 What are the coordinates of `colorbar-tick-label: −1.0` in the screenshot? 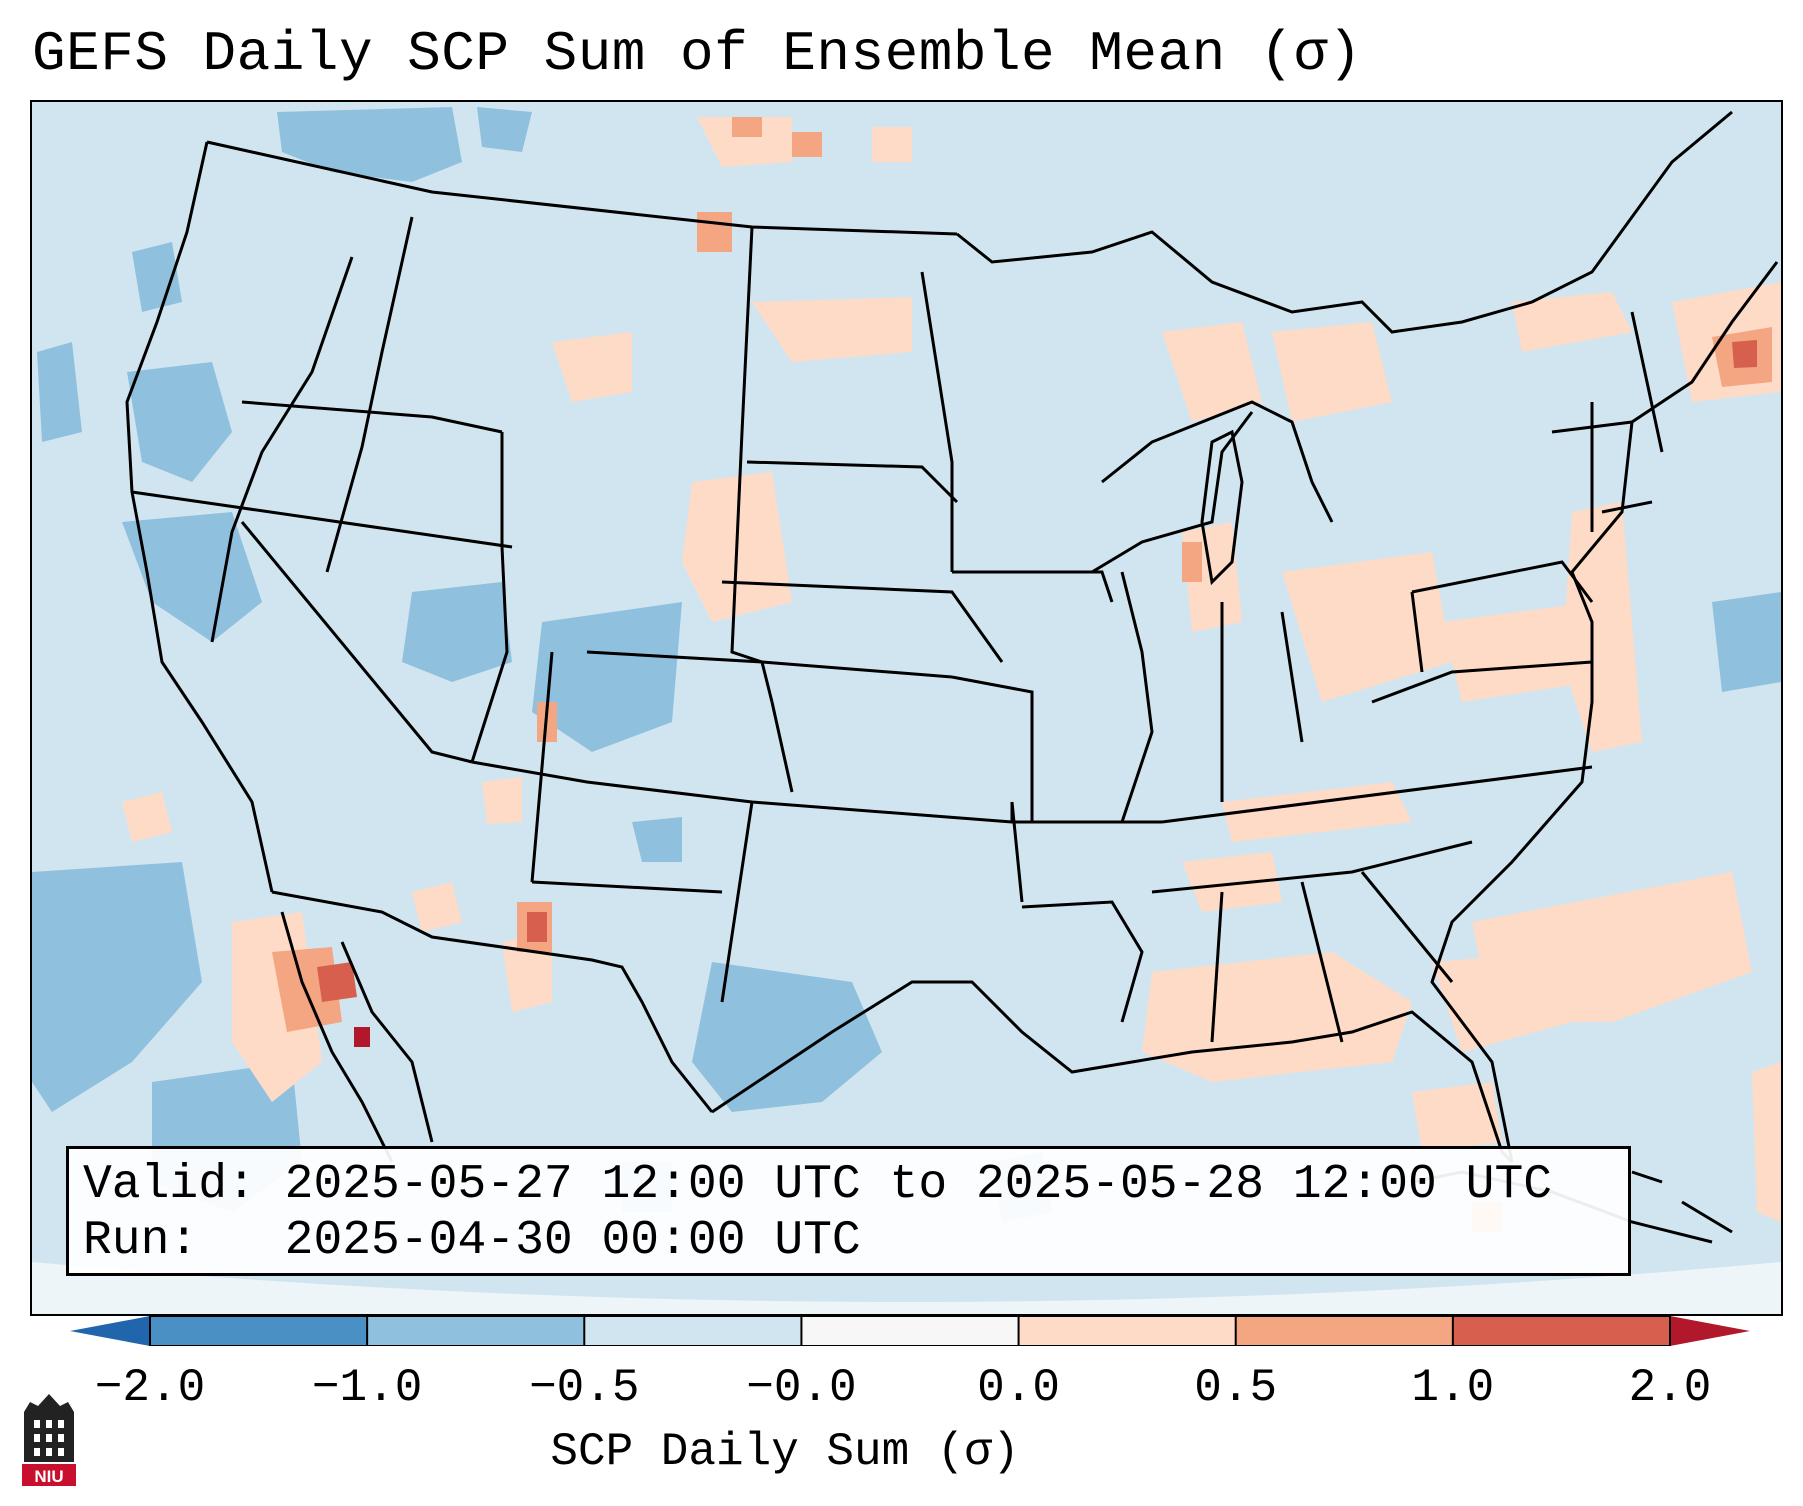 It's located at (367, 1388).